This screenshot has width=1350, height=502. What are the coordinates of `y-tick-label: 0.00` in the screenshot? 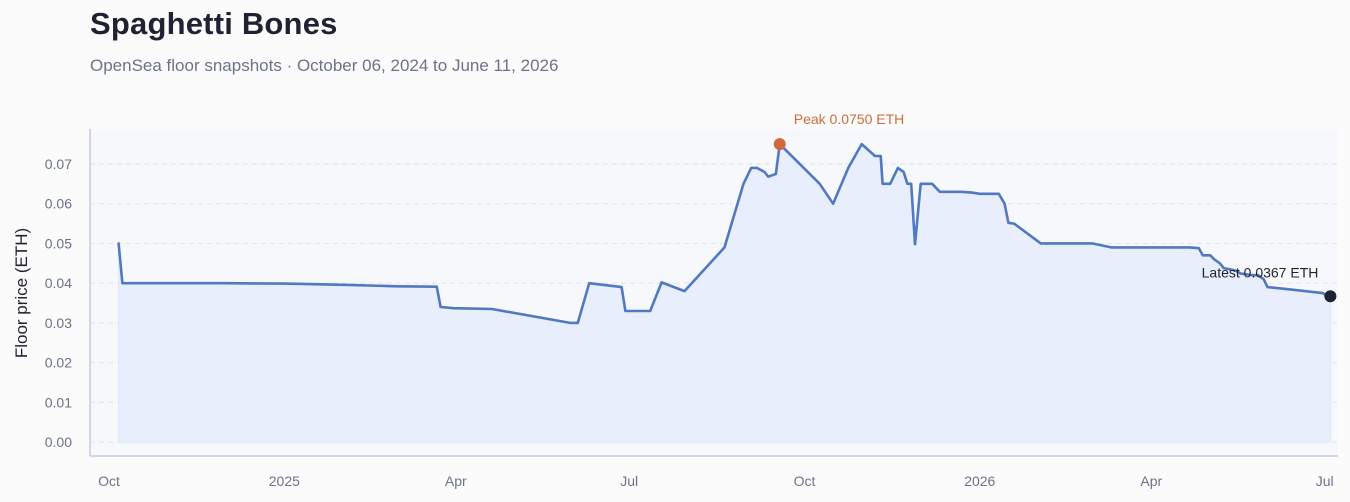 It's located at (58, 442).